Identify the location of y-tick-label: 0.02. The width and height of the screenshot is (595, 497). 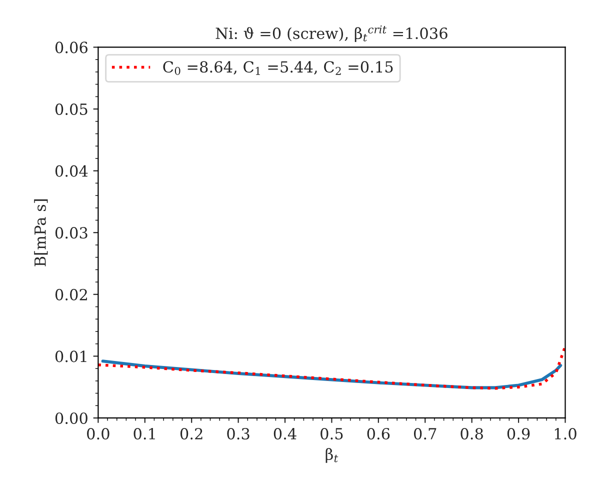
(71, 294).